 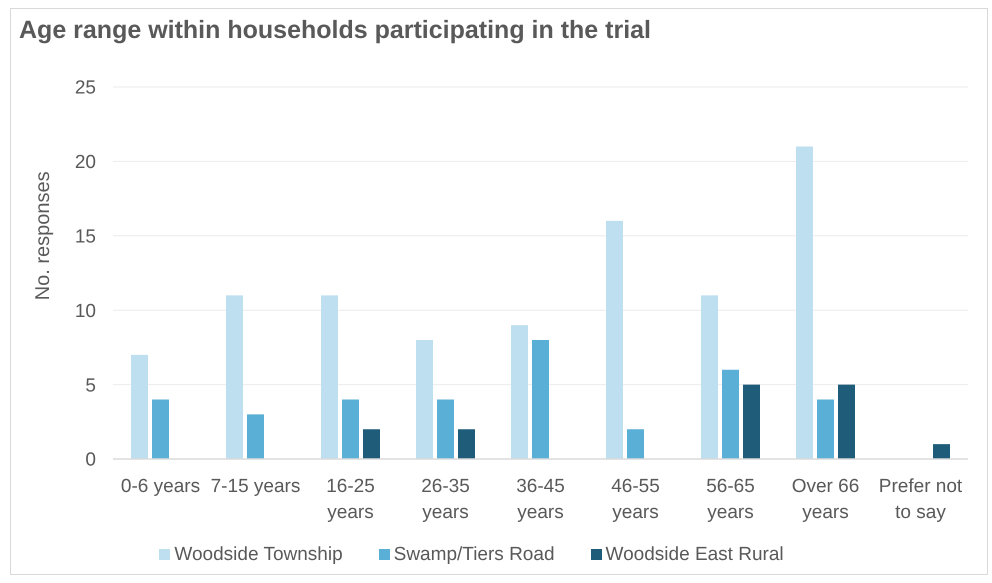 What do you see at coordinates (920, 499) in the screenshot?
I see `x-tick-label: Prefer not to say` at bounding box center [920, 499].